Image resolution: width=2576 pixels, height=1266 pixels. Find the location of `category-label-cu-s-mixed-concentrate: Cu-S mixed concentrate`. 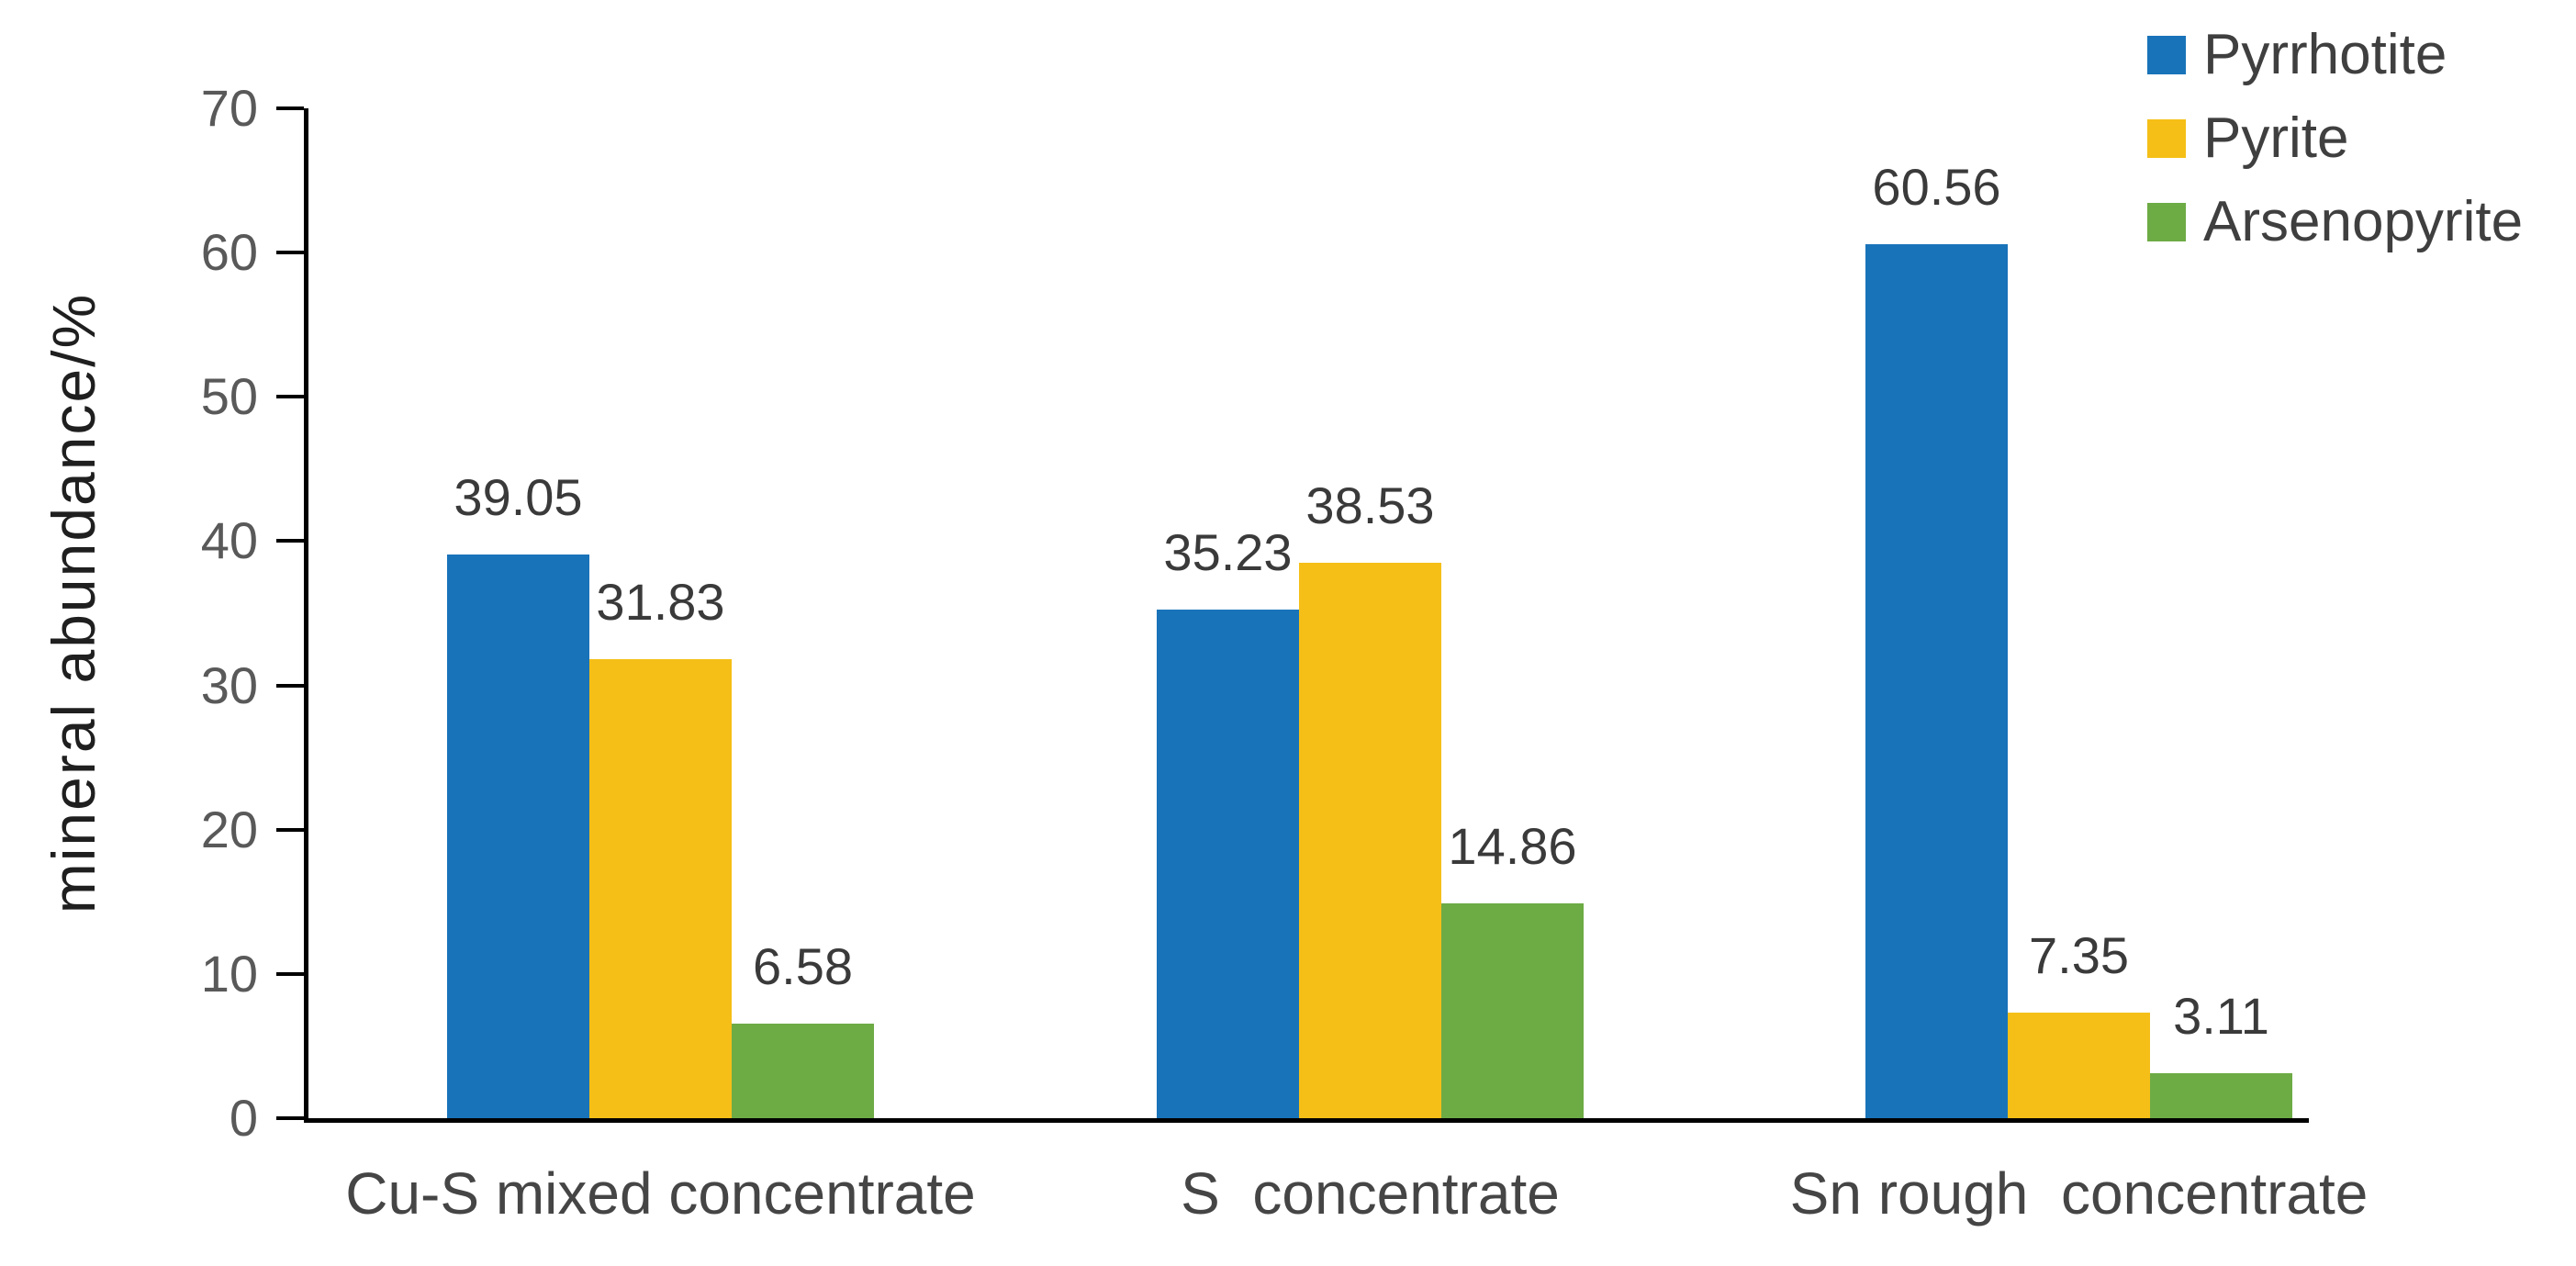

category-label-cu-s-mixed-concentrate: Cu-S mixed concentrate is located at coordinates (660, 1193).